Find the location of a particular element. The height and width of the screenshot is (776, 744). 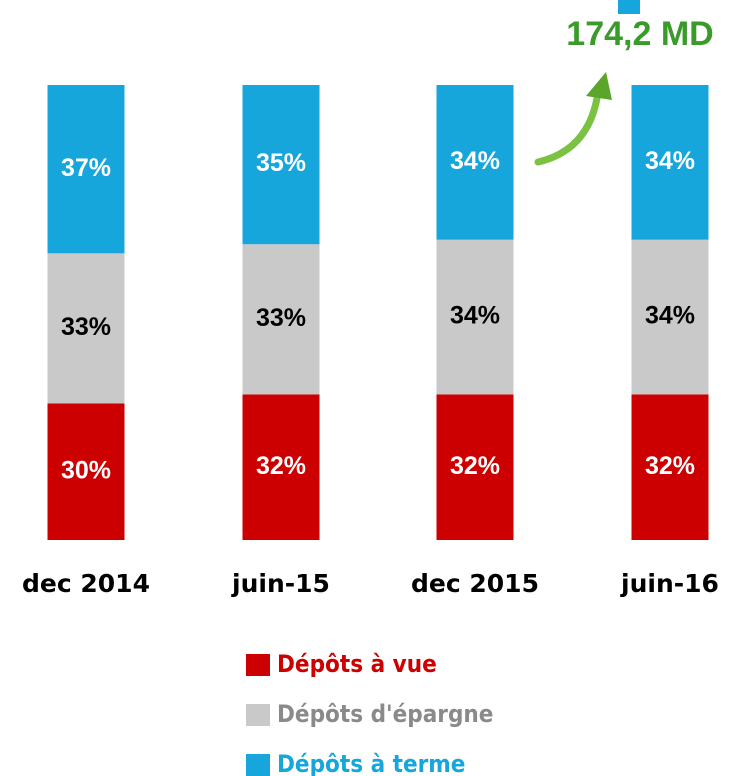

value-label: 30% is located at coordinates (86, 470).